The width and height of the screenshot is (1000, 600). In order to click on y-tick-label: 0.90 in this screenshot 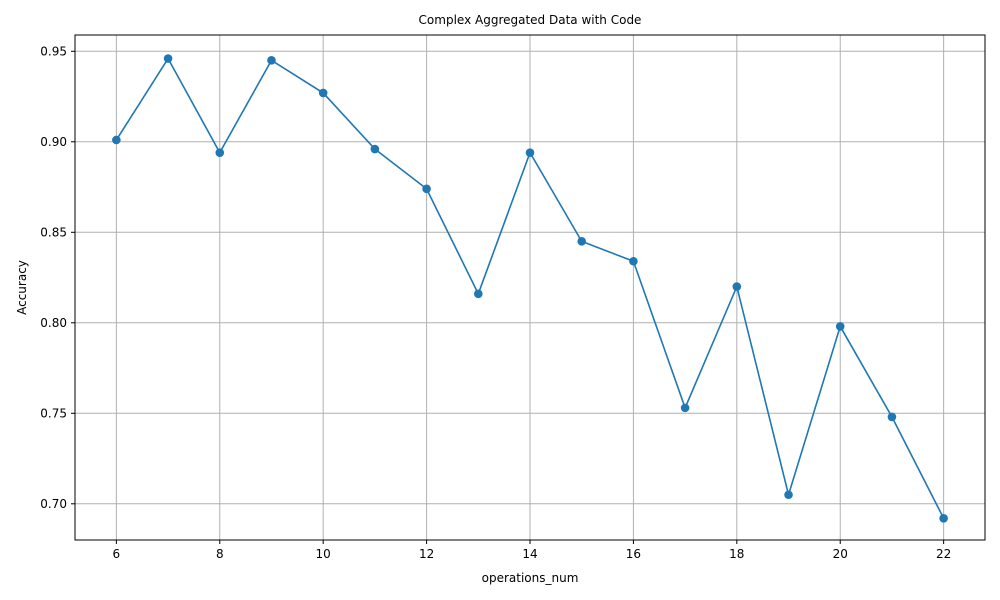, I will do `click(53, 142)`.